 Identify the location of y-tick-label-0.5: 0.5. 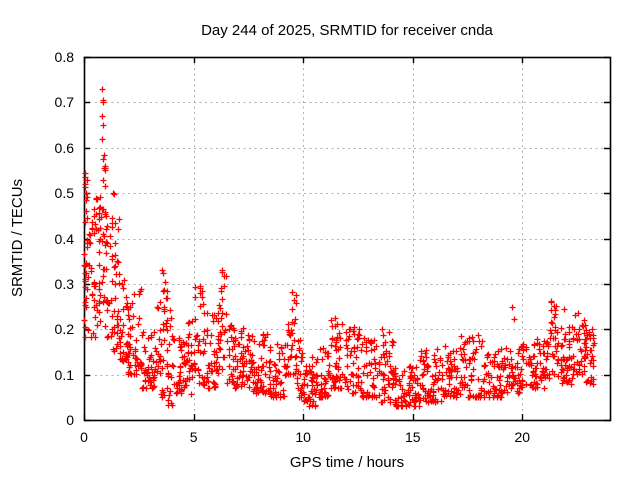
(64, 193).